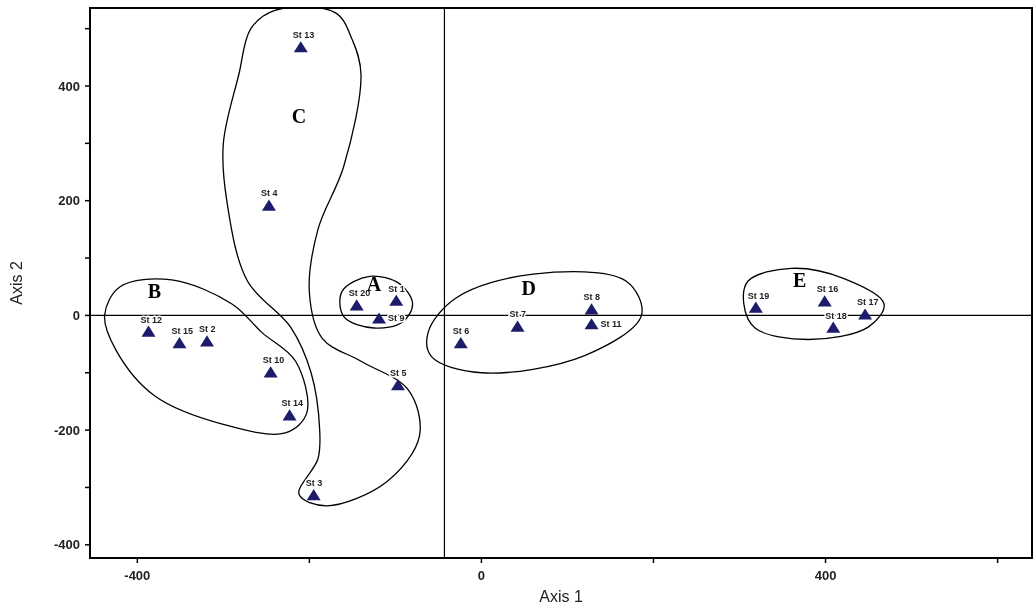 This screenshot has width=1034, height=608. I want to click on x-tick-label: 400, so click(825, 575).